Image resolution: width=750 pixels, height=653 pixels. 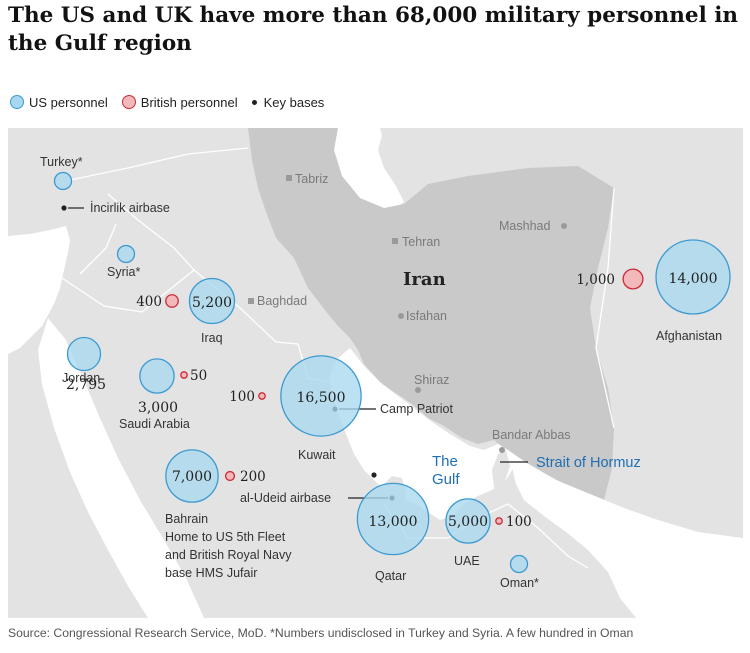 What do you see at coordinates (184, 375) in the screenshot?
I see `uk-circle-saudi-arabia` at bounding box center [184, 375].